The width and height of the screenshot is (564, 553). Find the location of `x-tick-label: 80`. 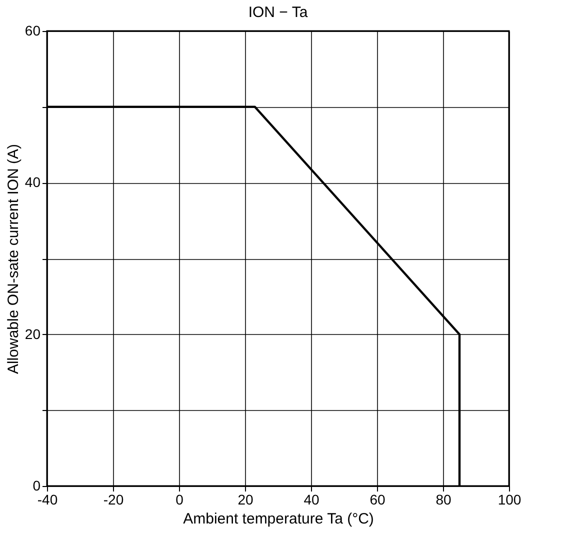

x-tick-label: 80 is located at coordinates (444, 500).